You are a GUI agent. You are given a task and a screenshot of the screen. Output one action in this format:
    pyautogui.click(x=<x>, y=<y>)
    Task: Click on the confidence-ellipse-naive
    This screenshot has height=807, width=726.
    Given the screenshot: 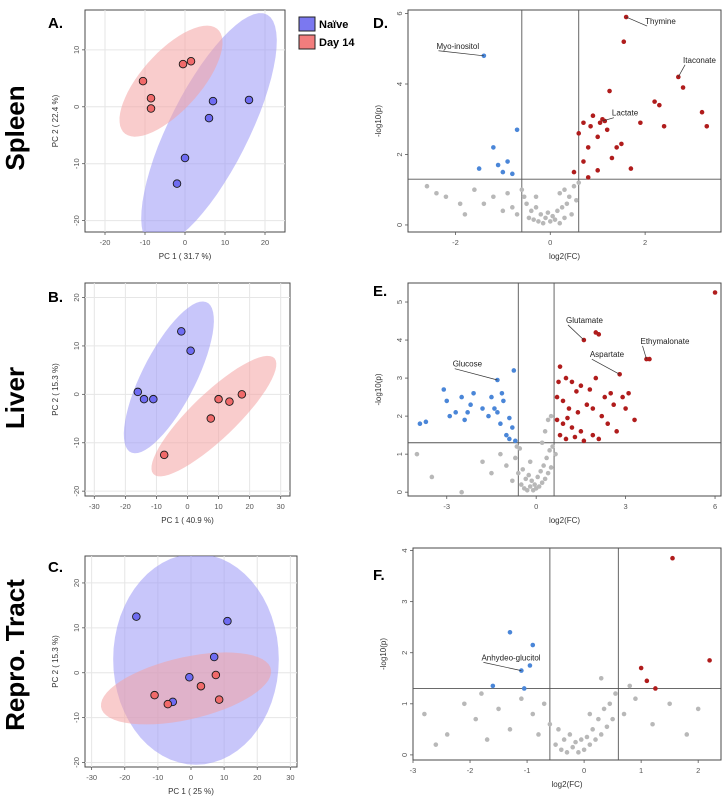 What is the action you would take?
    pyautogui.click(x=209, y=122)
    